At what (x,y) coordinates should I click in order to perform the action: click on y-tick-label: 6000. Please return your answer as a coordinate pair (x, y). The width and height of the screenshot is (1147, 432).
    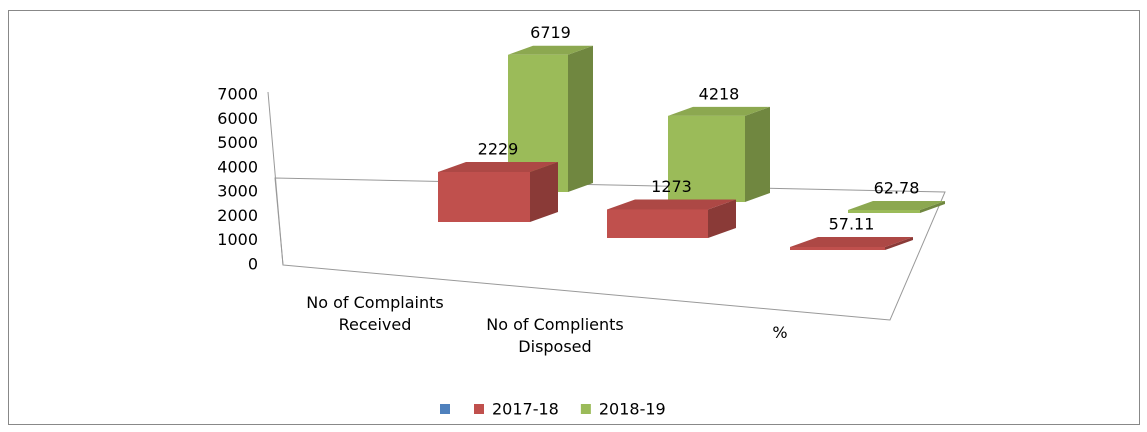
    Looking at the image, I should click on (237, 118).